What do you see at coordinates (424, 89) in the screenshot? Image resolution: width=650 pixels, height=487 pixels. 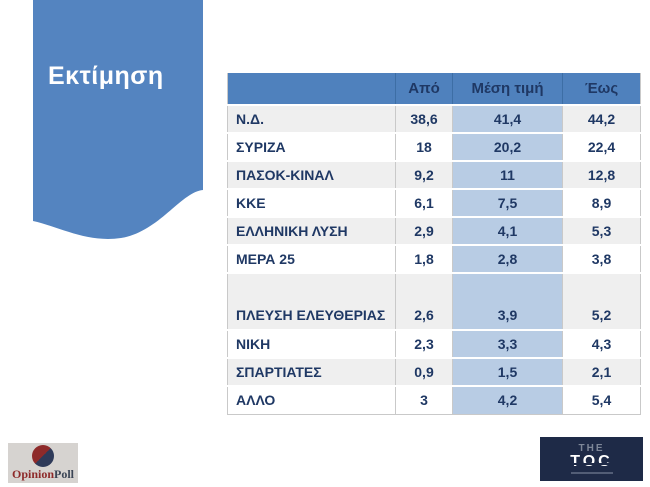 I see `header-from: Από` at bounding box center [424, 89].